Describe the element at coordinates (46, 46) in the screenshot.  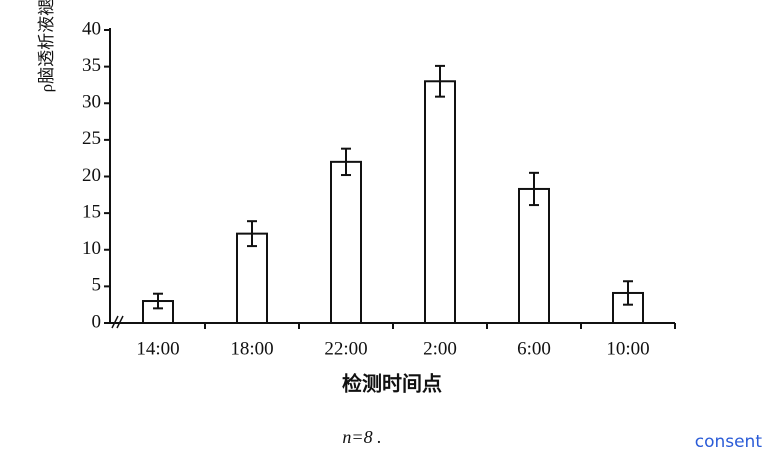
I see `y-axis-label: ρ脑透析液褪黑素/(pg • mL⁻¹)` at that location.